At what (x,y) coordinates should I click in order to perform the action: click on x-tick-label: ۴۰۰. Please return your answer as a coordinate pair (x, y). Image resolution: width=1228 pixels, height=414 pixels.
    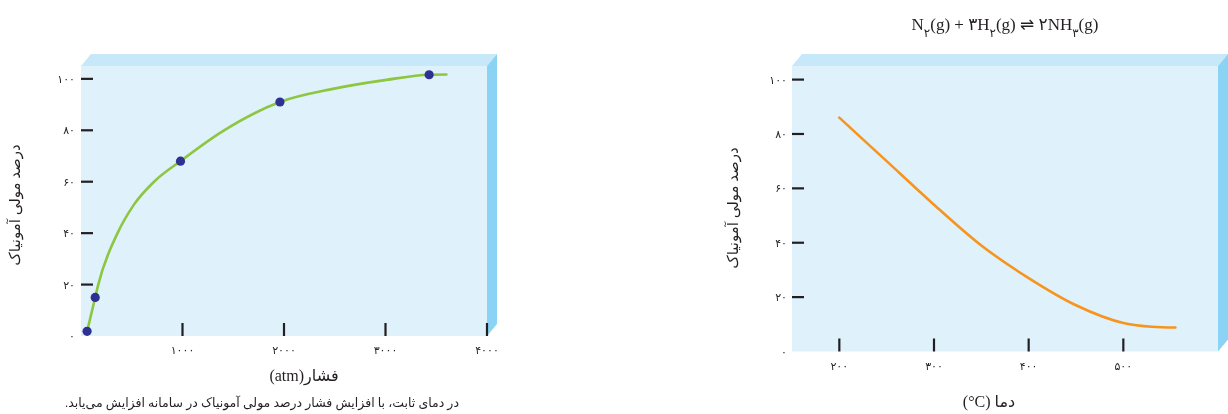
    Looking at the image, I should click on (1028, 366).